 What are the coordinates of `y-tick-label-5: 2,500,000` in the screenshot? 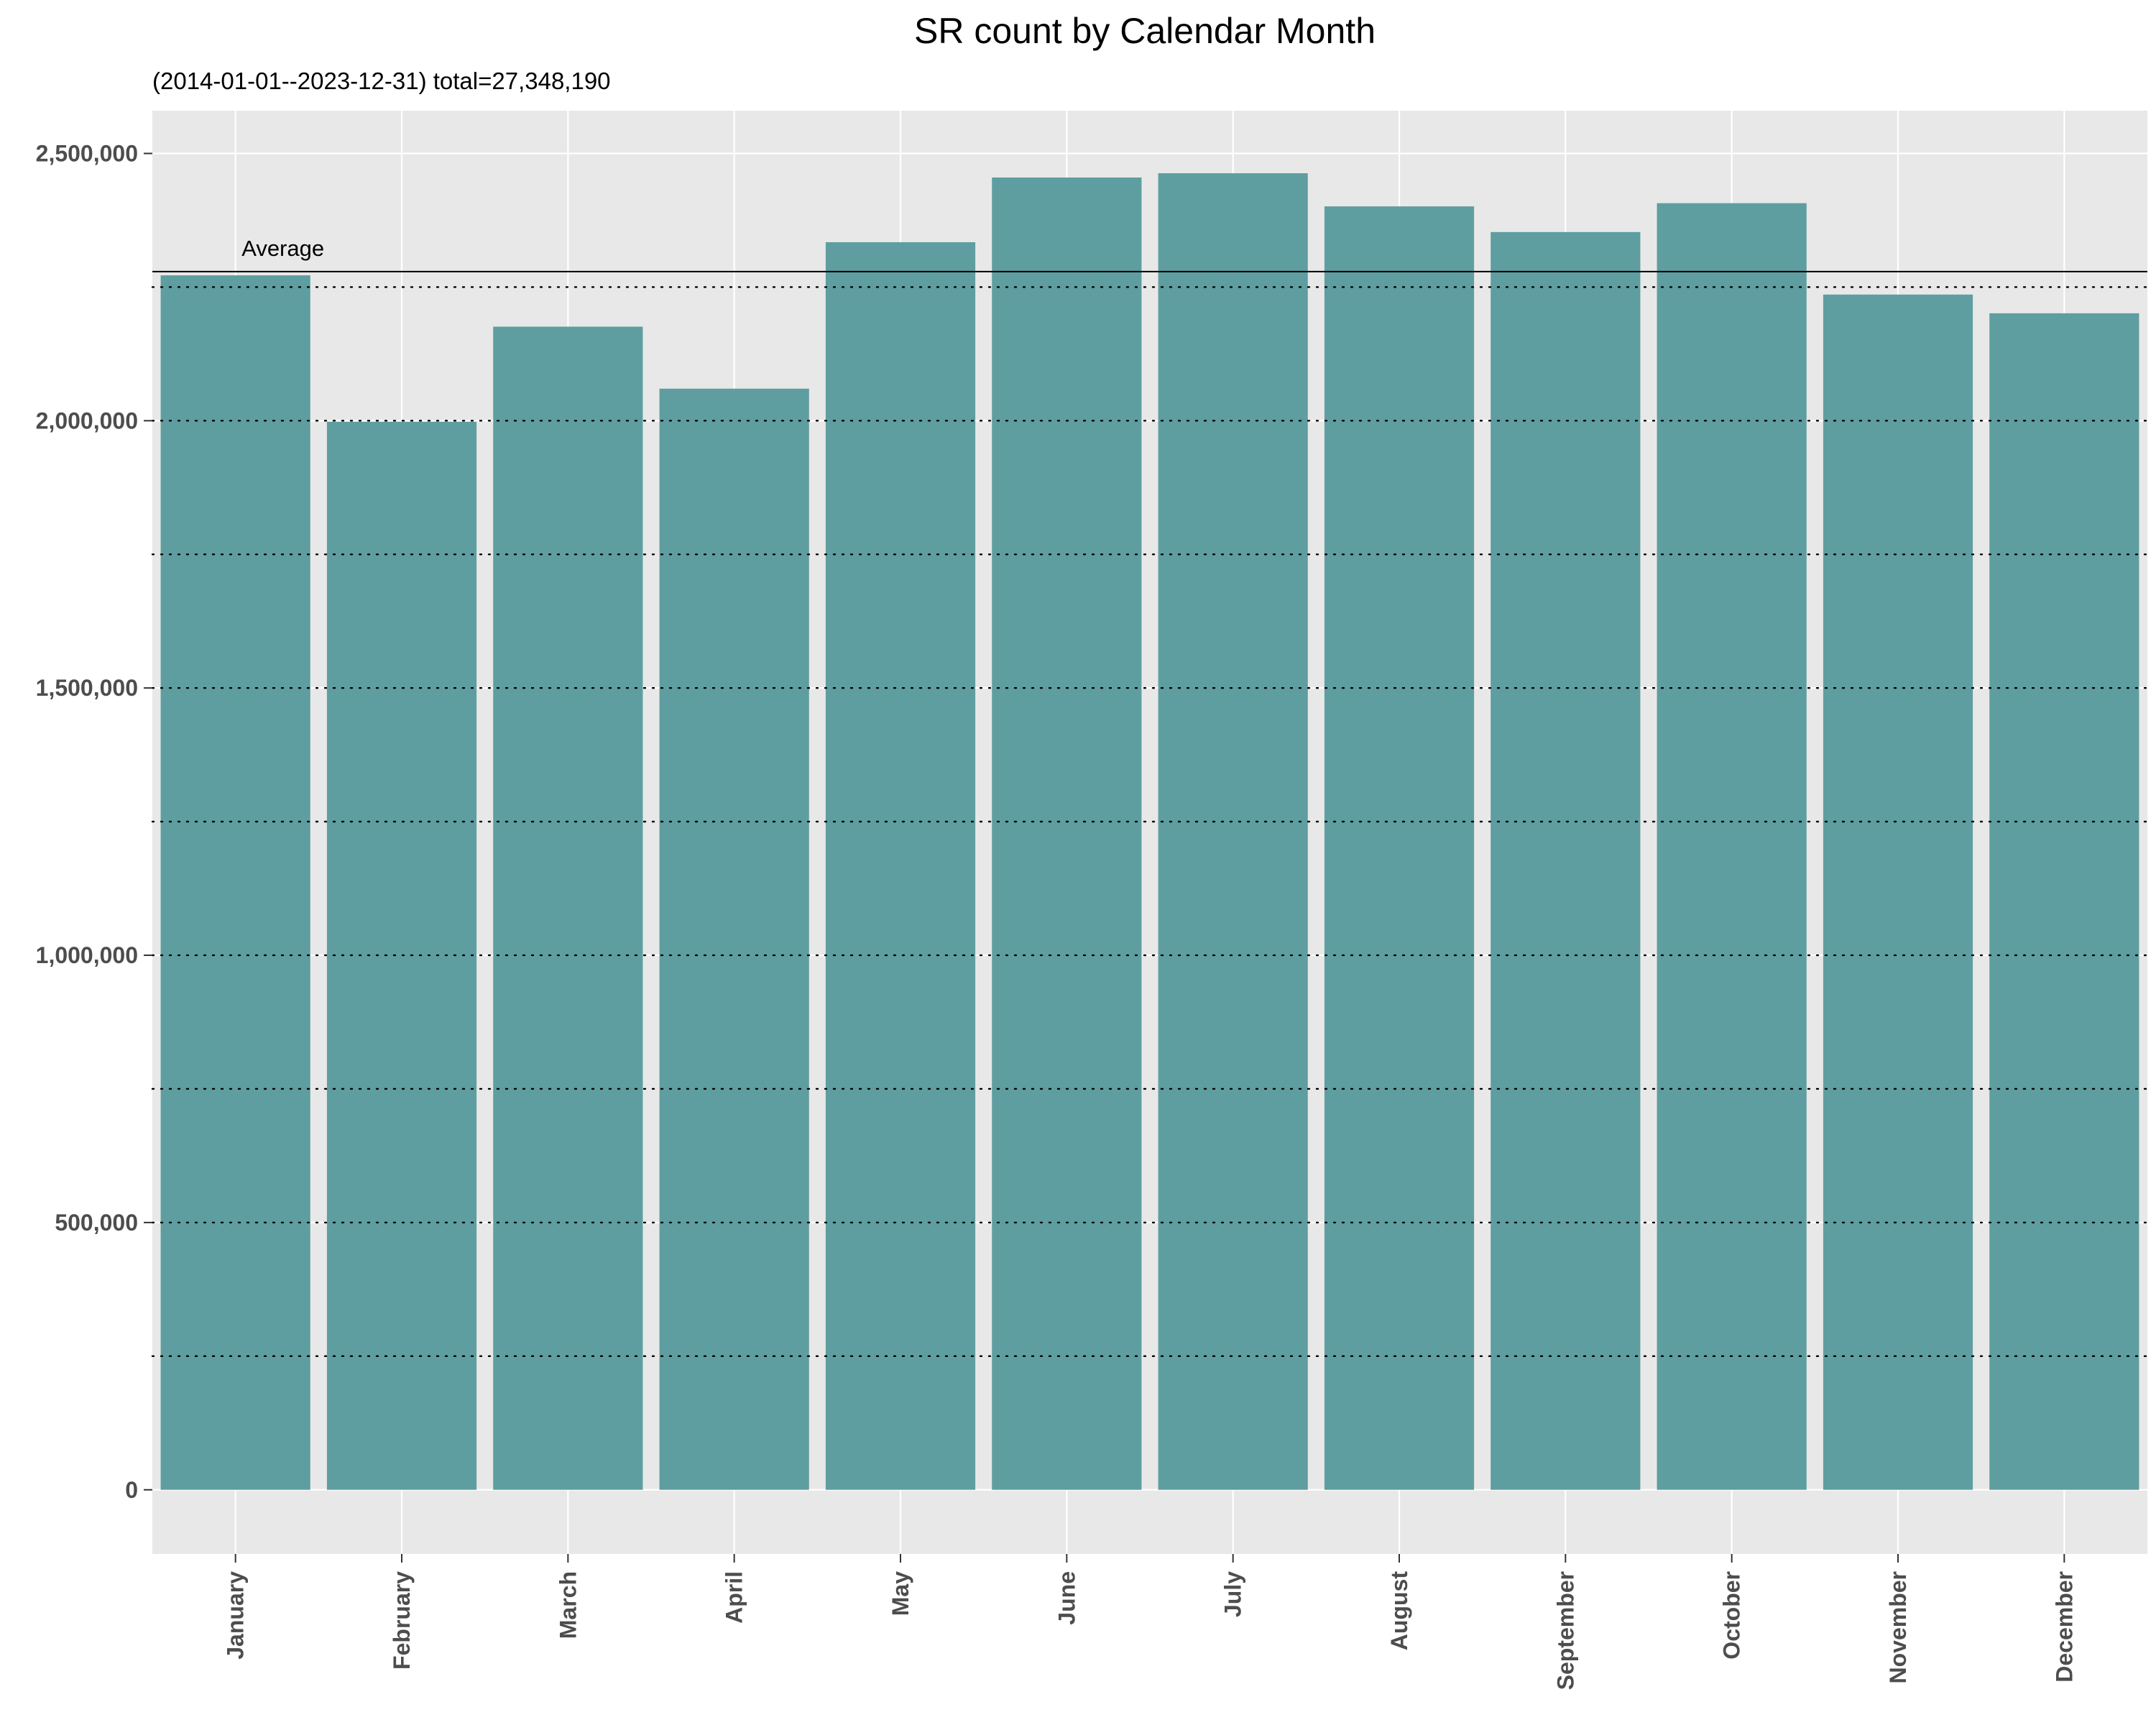 It's located at (87, 153).